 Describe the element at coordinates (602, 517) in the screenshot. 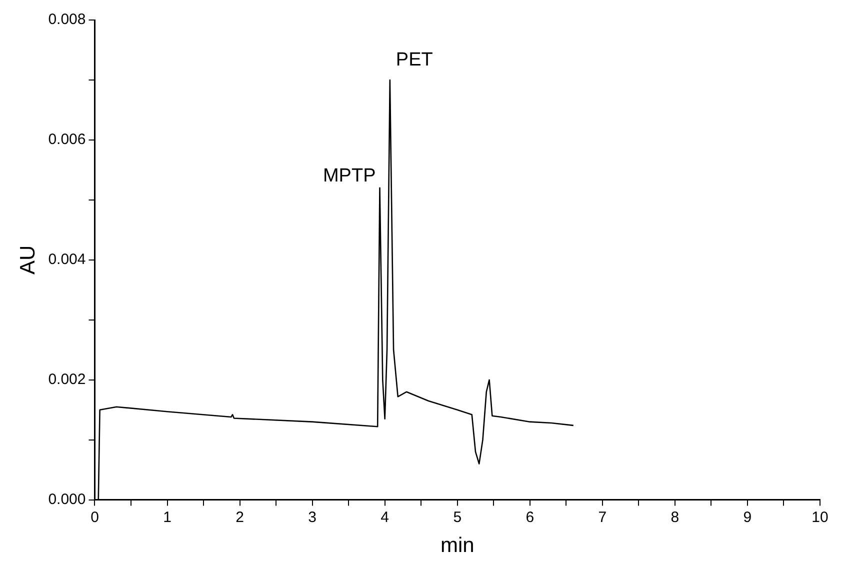

I see `x-tick-label: 7` at that location.